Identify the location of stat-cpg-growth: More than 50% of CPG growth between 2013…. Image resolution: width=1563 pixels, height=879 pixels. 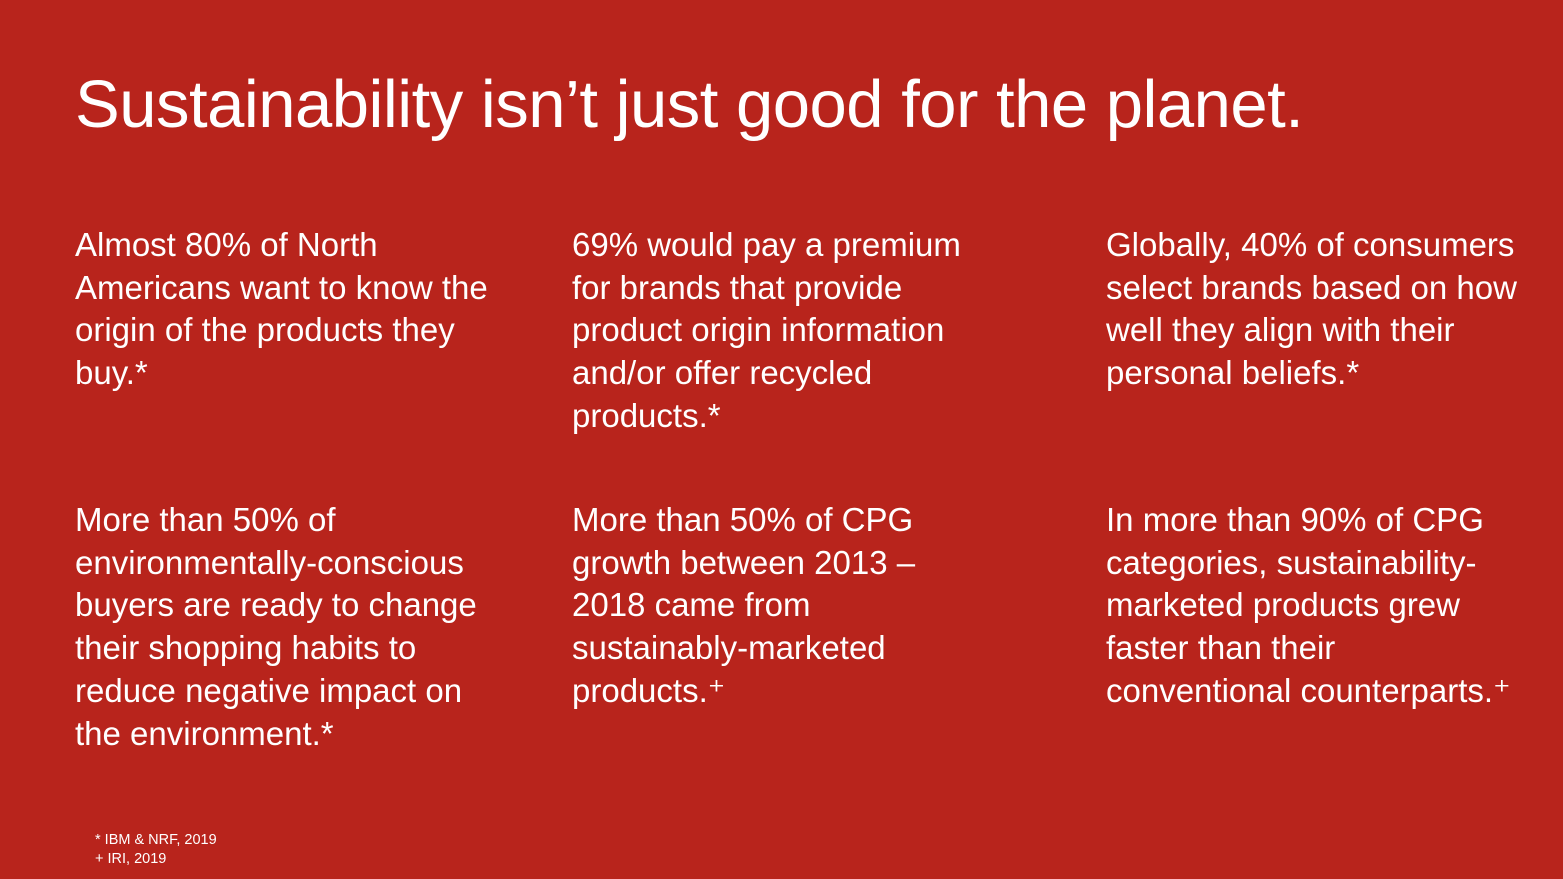
(744, 605).